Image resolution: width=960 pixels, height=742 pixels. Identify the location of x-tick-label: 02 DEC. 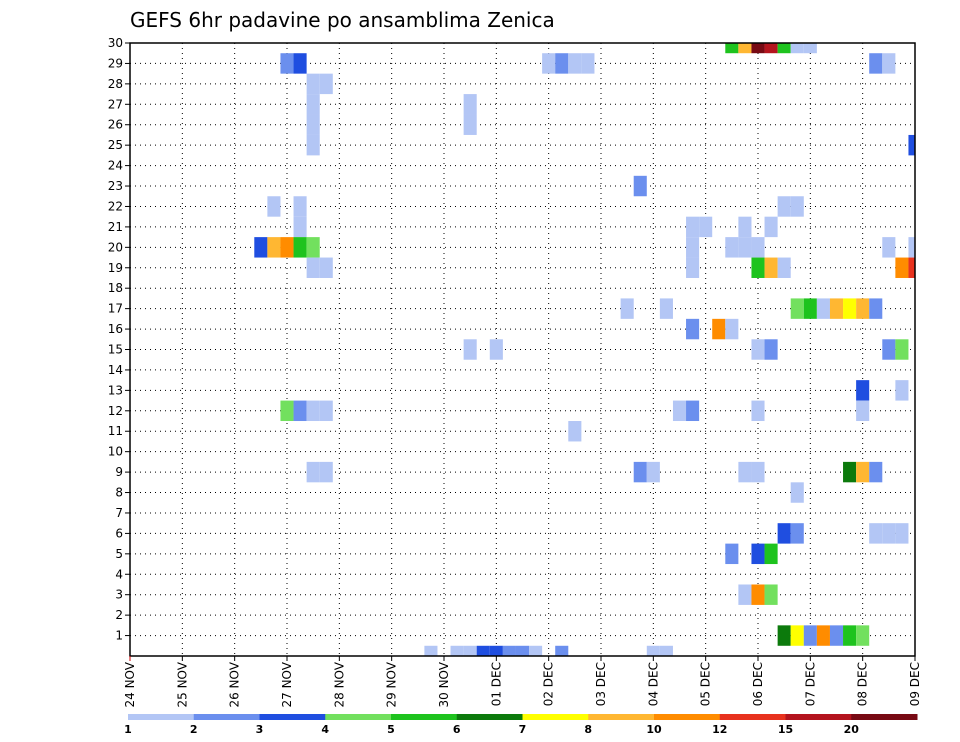
(549, 684).